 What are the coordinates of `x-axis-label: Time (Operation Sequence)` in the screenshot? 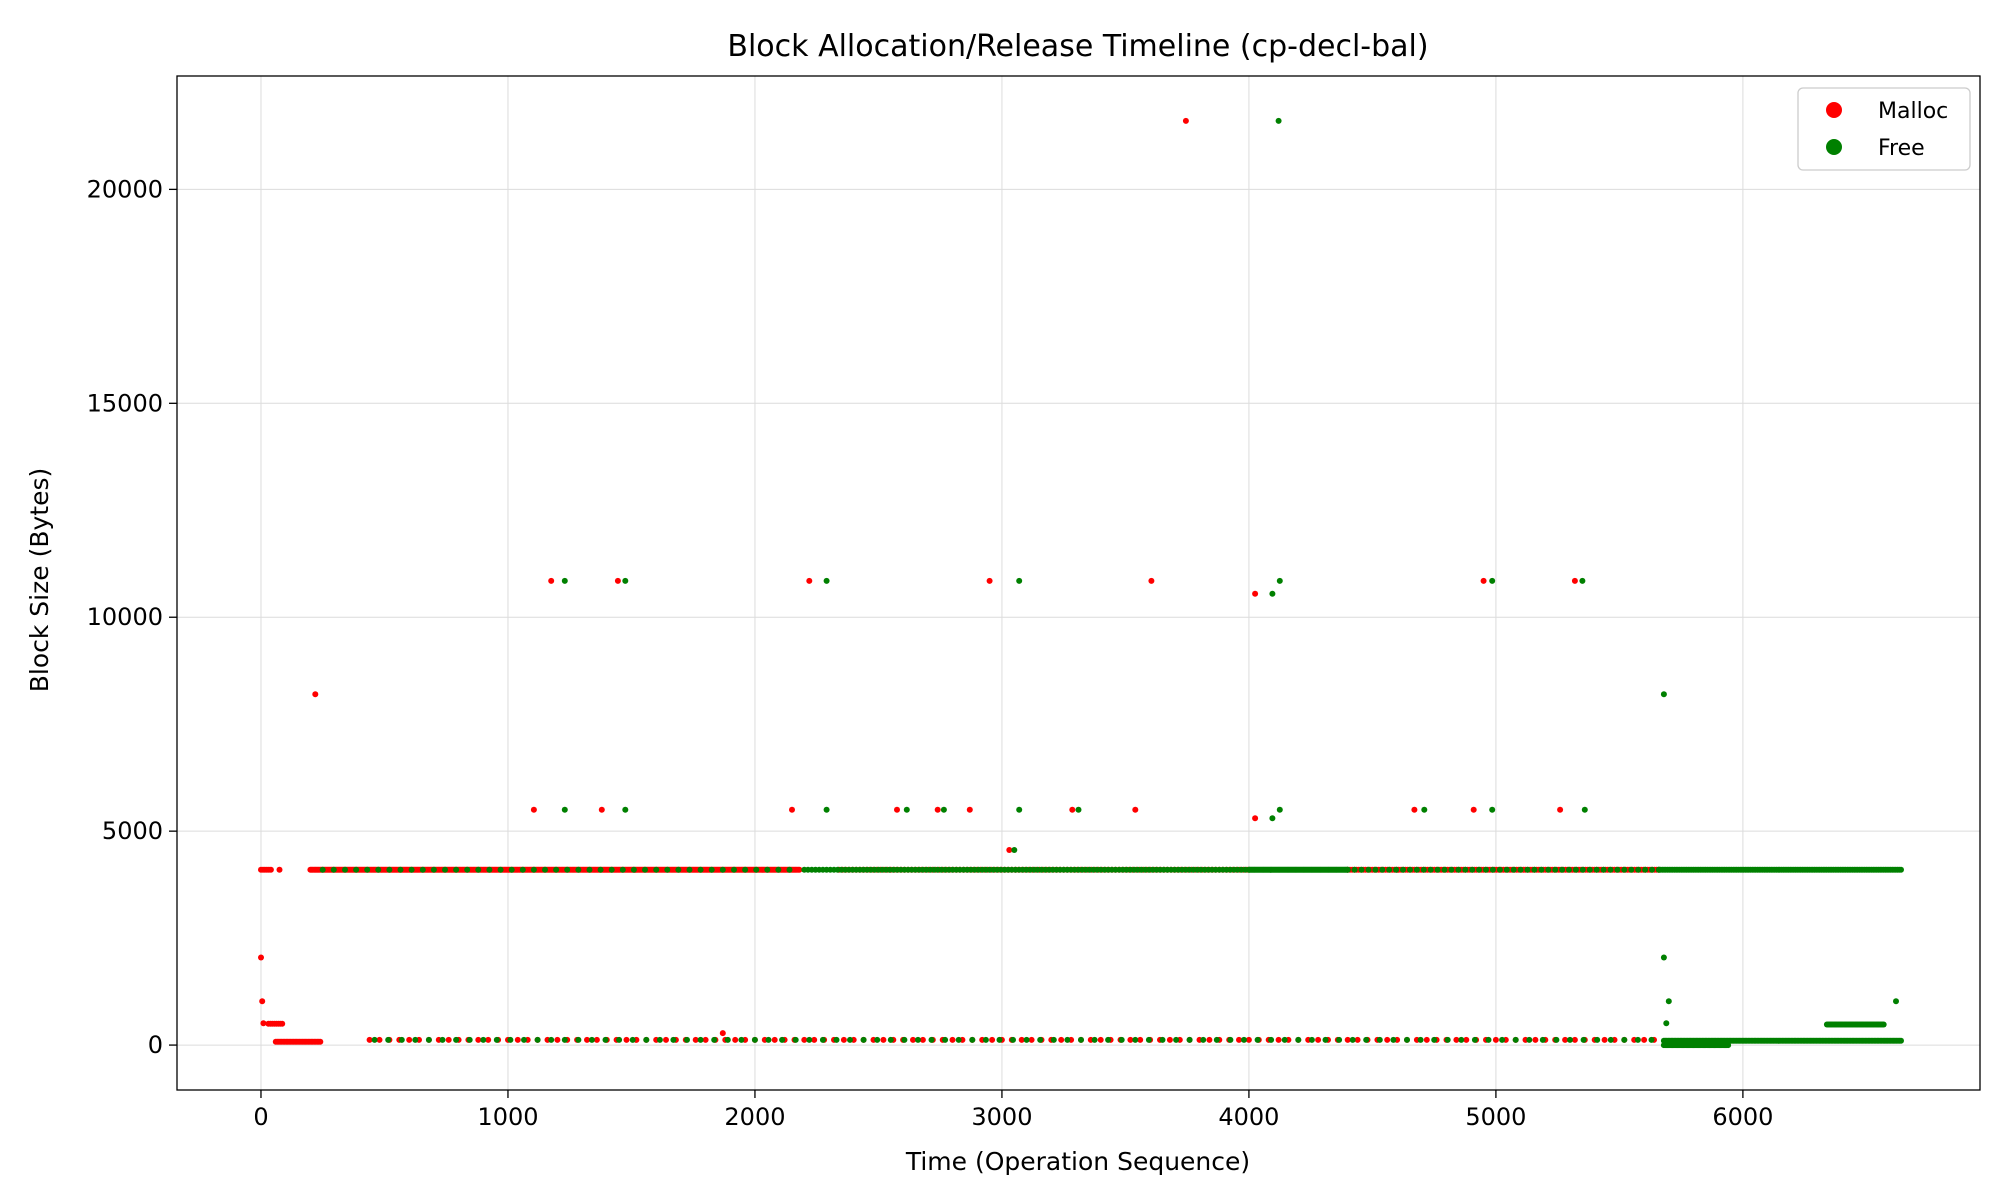 It's located at (1077, 1161).